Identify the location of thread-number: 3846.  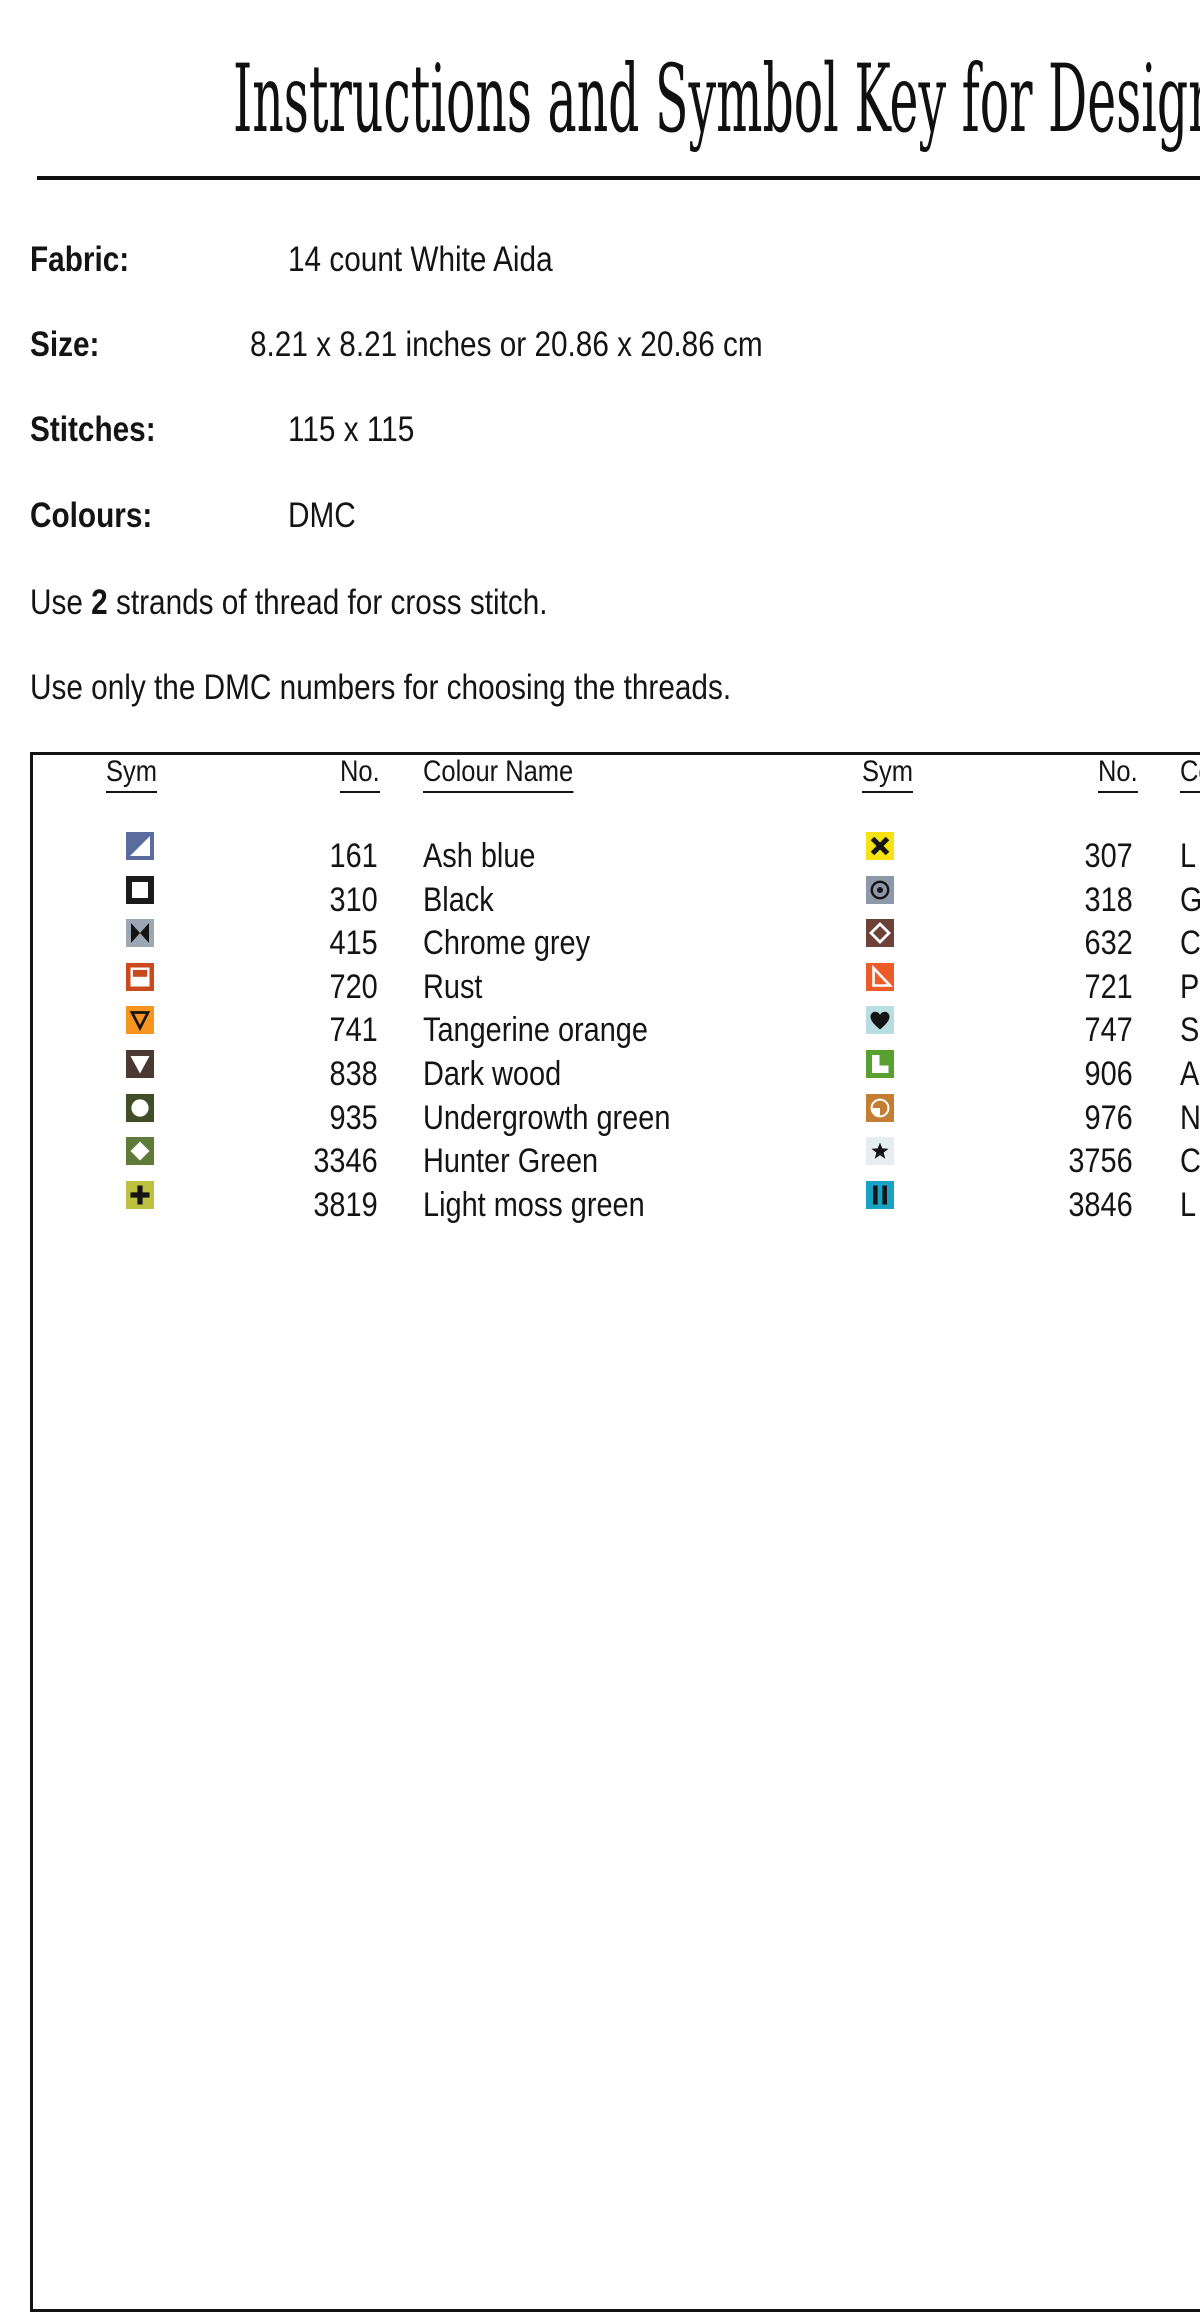
(1100, 1205).